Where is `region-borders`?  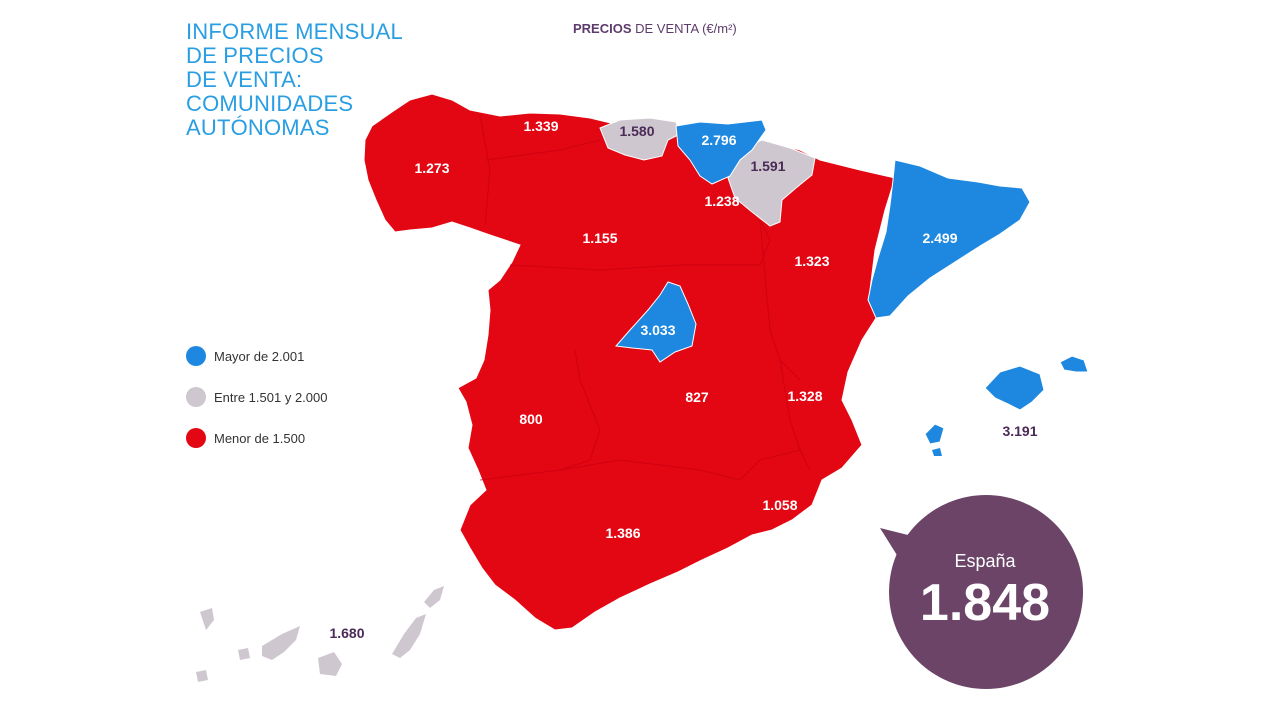
region-borders is located at coordinates (645, 297).